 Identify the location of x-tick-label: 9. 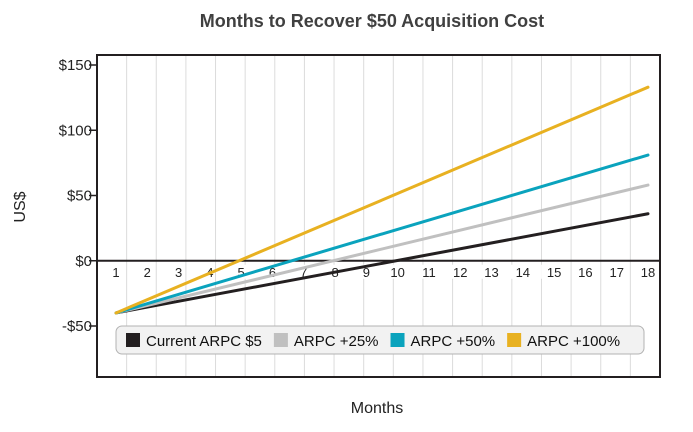
(366, 272).